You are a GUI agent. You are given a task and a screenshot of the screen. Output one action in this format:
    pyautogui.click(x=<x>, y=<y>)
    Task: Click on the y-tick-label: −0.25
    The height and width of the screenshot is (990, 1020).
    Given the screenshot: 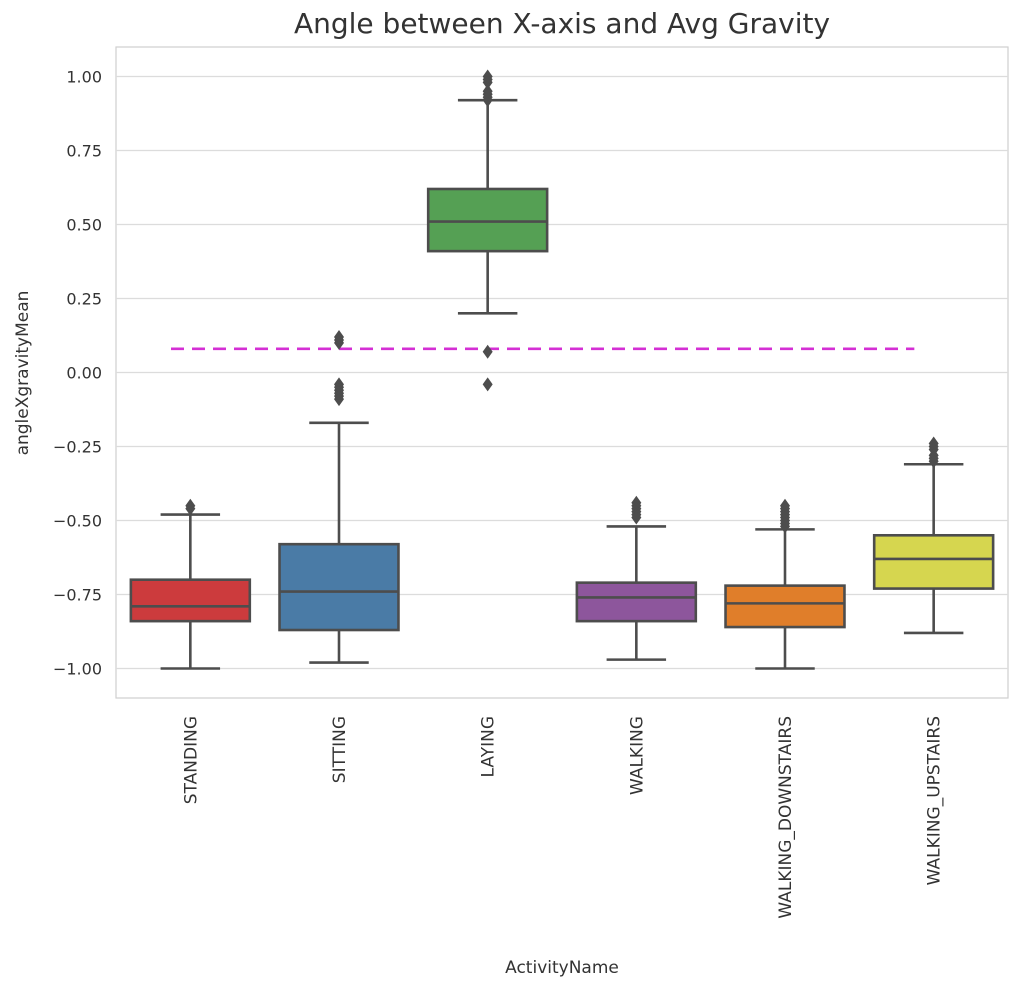 What is the action you would take?
    pyautogui.click(x=77, y=447)
    